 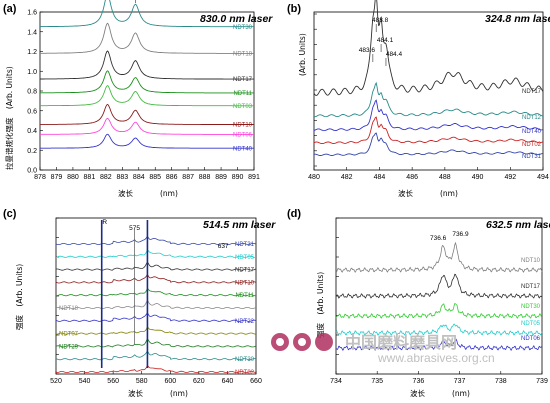 What do you see at coordinates (57, 177) in the screenshot?
I see `x-tick-label-a: 879` at bounding box center [57, 177].